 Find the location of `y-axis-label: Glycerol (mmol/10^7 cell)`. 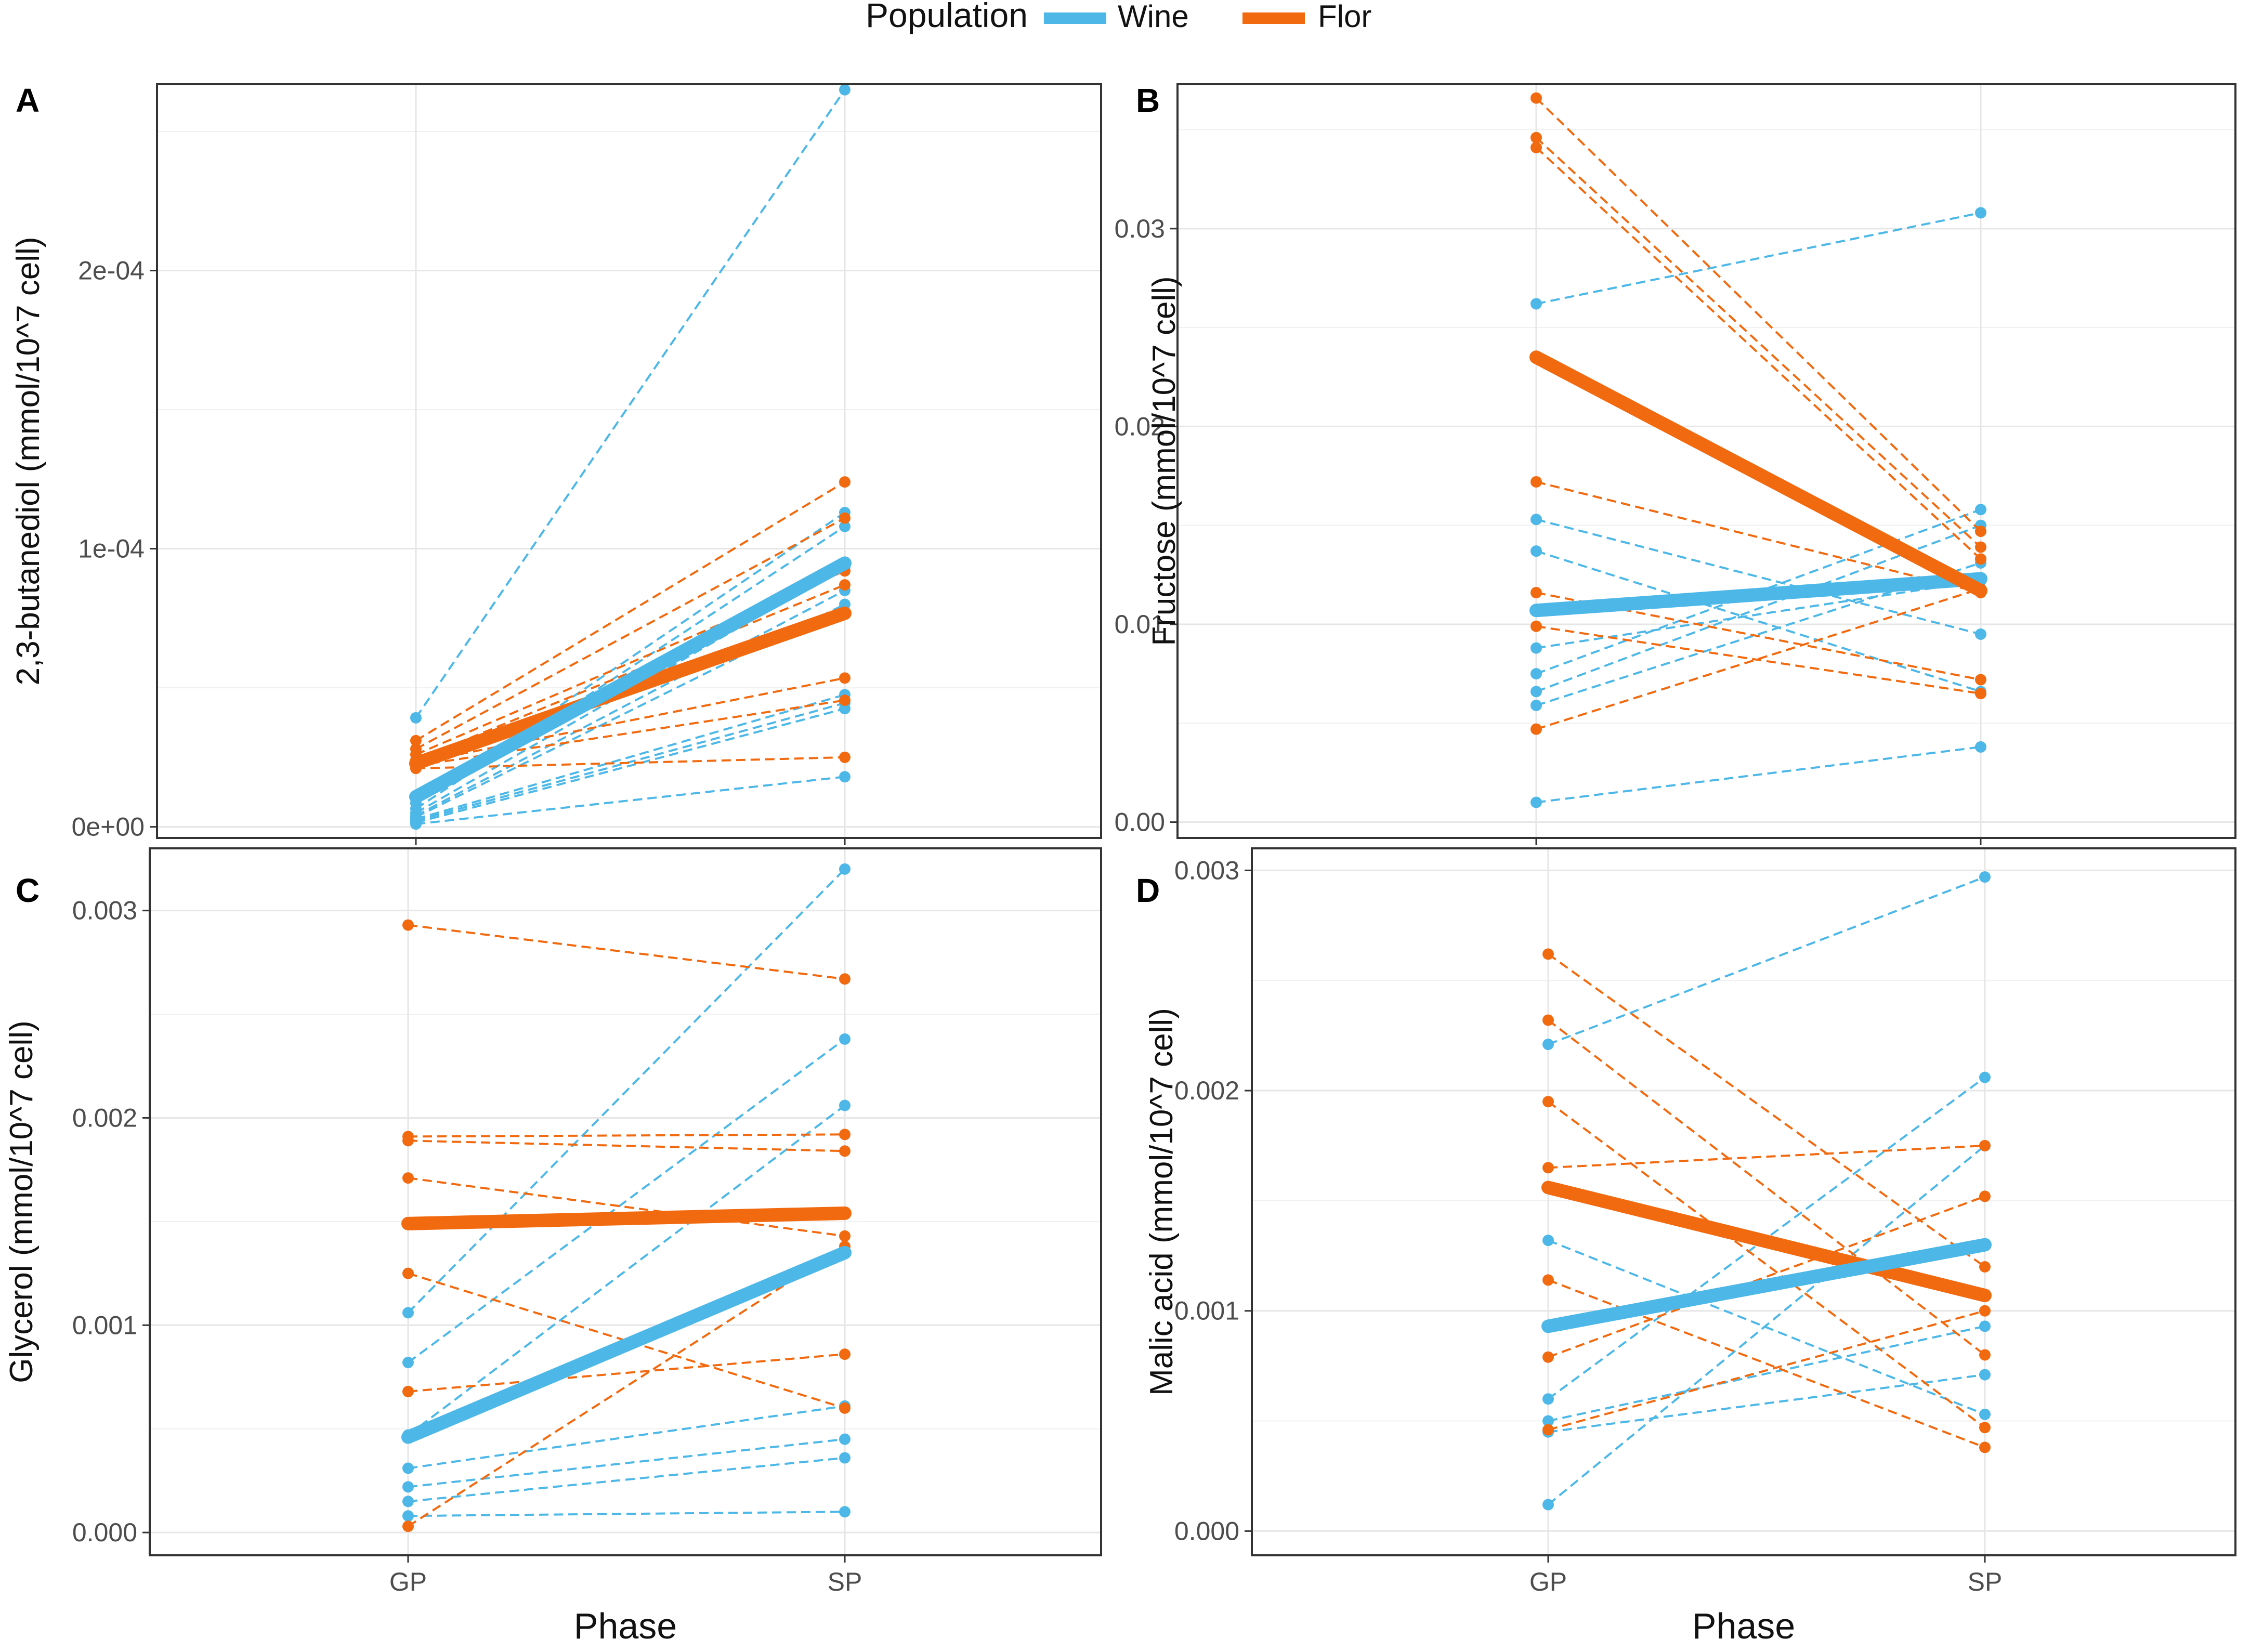

y-axis-label: Glycerol (mmol/10^7 cell) is located at coordinates (22, 1202).